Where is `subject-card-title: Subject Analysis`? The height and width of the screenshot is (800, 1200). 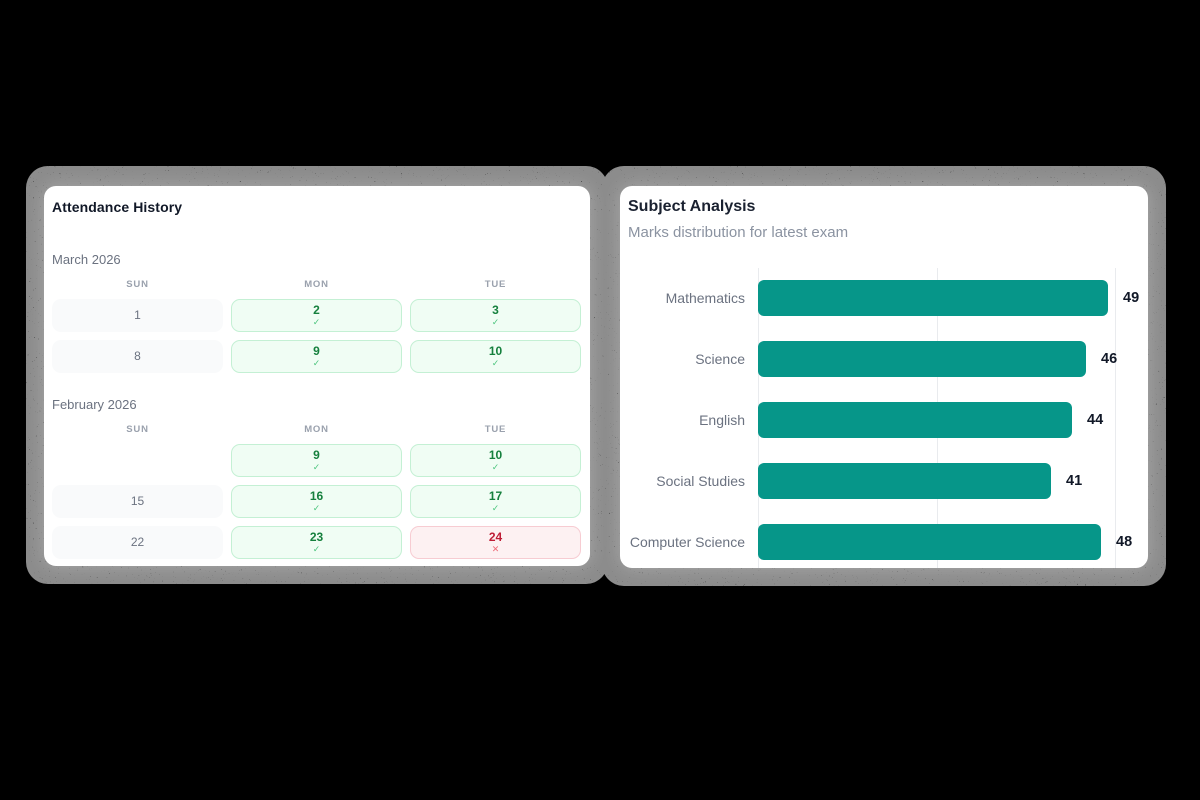
subject-card-title: Subject Analysis is located at coordinates (692, 206).